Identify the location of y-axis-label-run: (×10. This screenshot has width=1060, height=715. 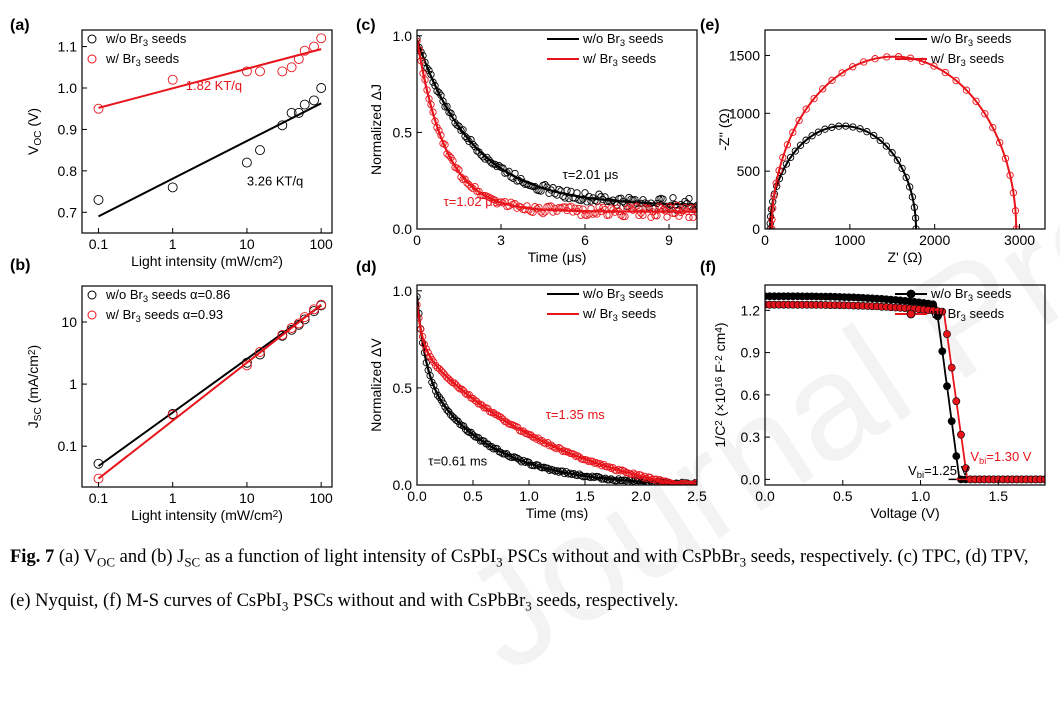
(720, 404).